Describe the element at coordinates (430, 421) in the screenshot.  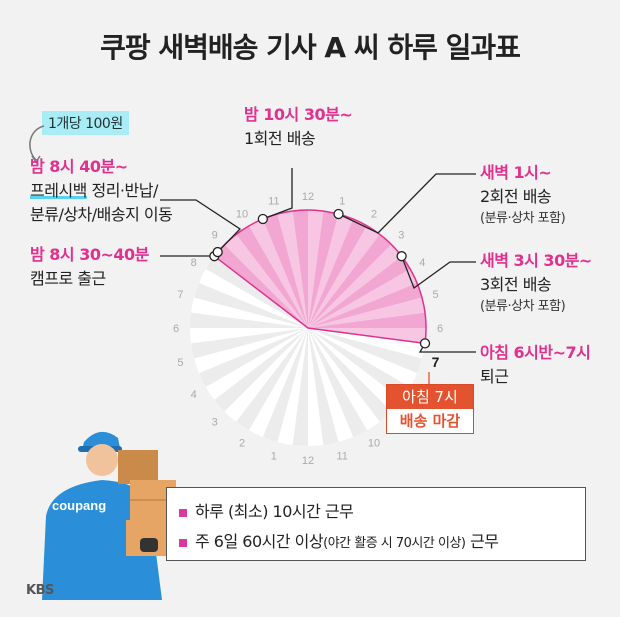
I see `deadline-label: 배송 마감` at that location.